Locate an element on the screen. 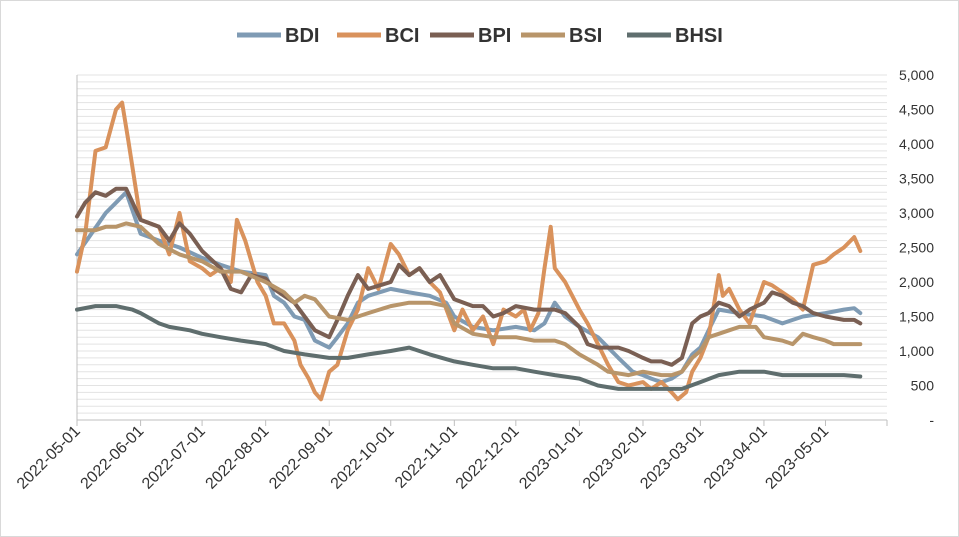  y-tick-label: - is located at coordinates (931, 420).